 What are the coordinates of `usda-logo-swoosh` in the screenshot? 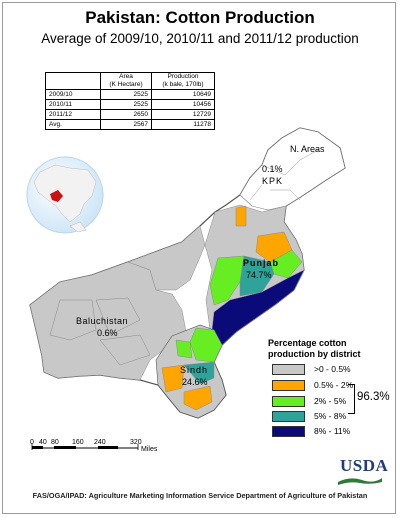 It's located at (360, 481).